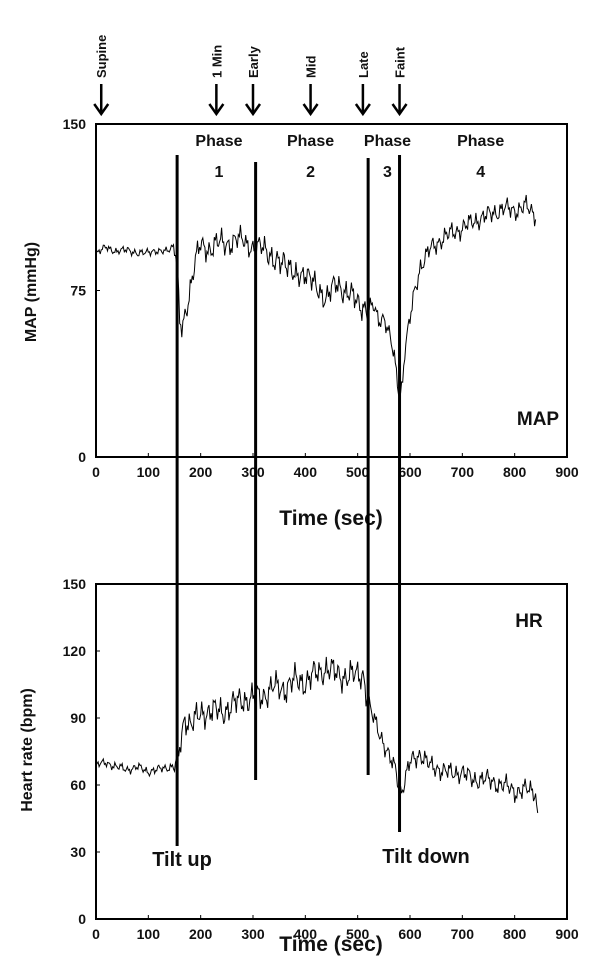 This screenshot has width=609, height=957. I want to click on hr-y-tick-label: 60, so click(78, 785).